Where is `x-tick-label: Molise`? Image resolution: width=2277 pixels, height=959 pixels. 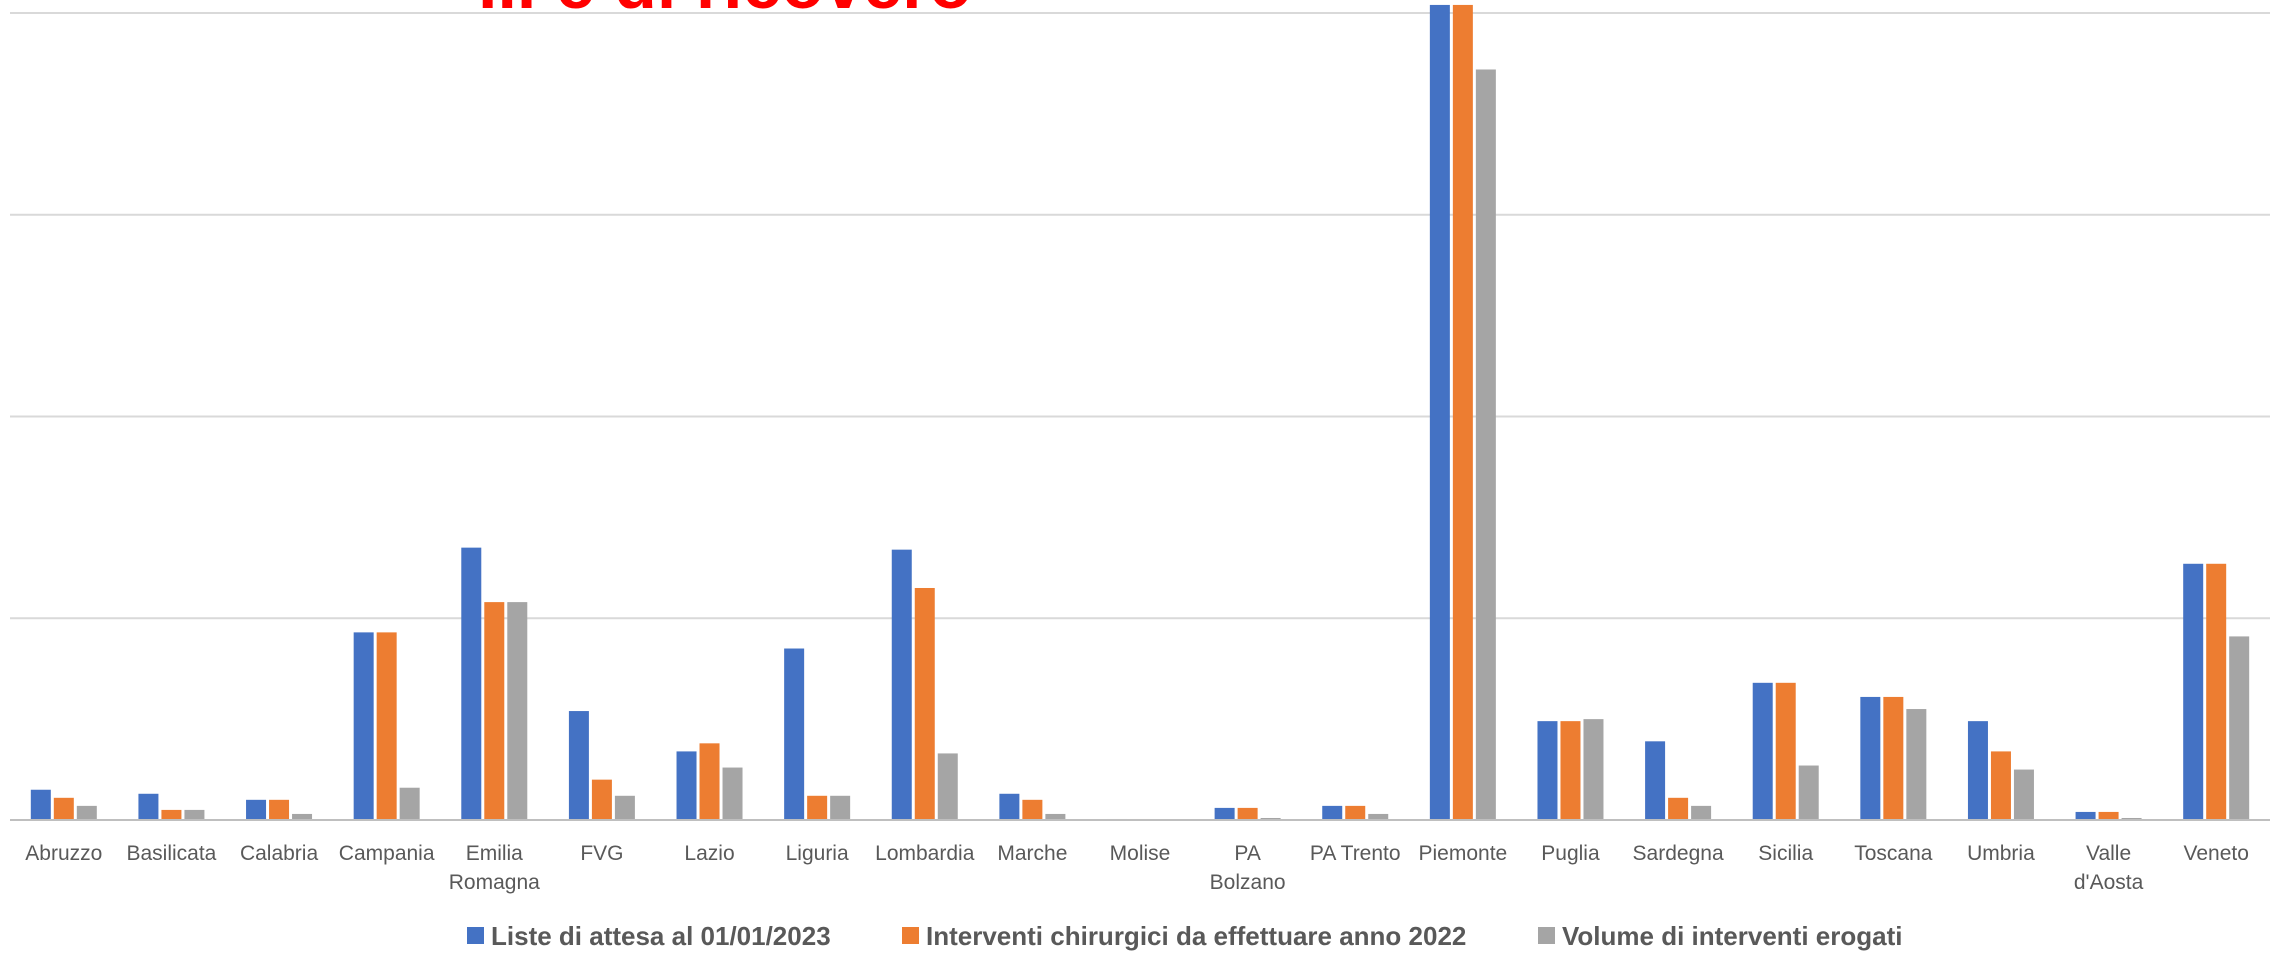
x-tick-label: Molise is located at coordinates (1140, 853).